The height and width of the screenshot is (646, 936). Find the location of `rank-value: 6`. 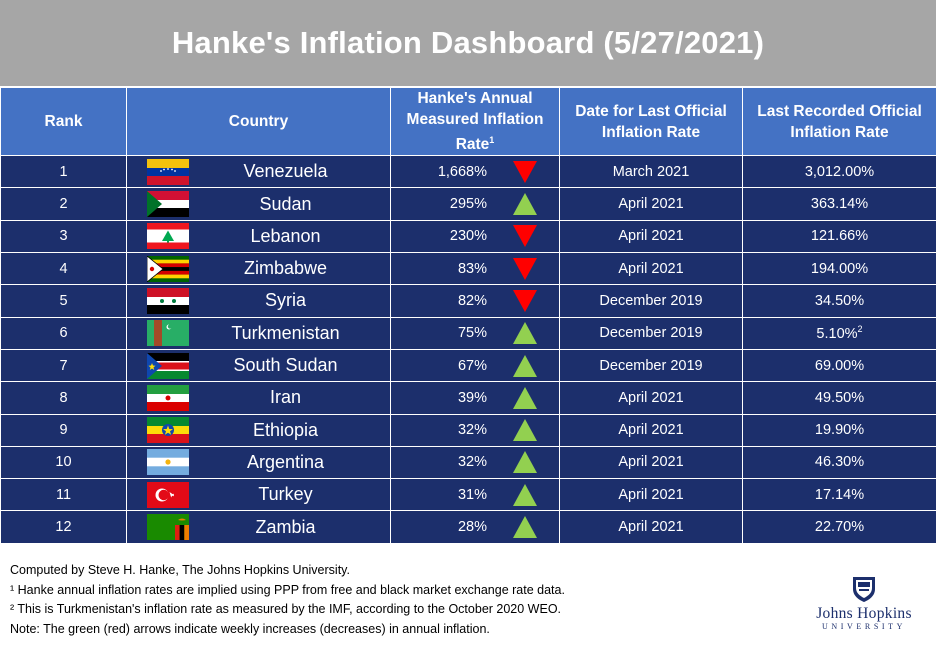

rank-value: 6 is located at coordinates (63, 333).